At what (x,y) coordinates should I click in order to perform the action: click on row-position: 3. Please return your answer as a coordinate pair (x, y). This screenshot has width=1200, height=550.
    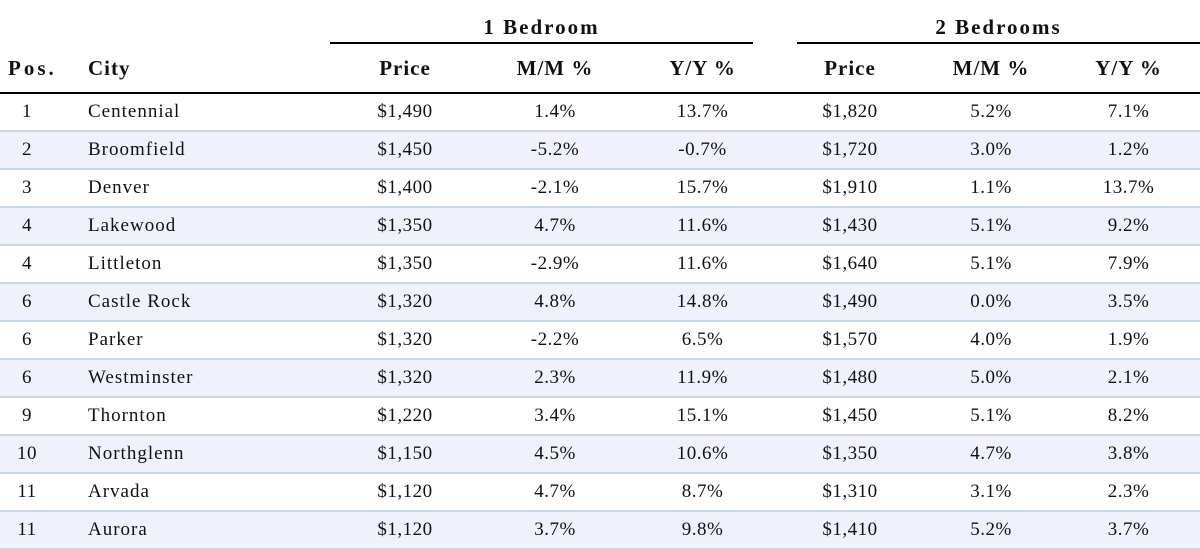
    Looking at the image, I should click on (31, 188).